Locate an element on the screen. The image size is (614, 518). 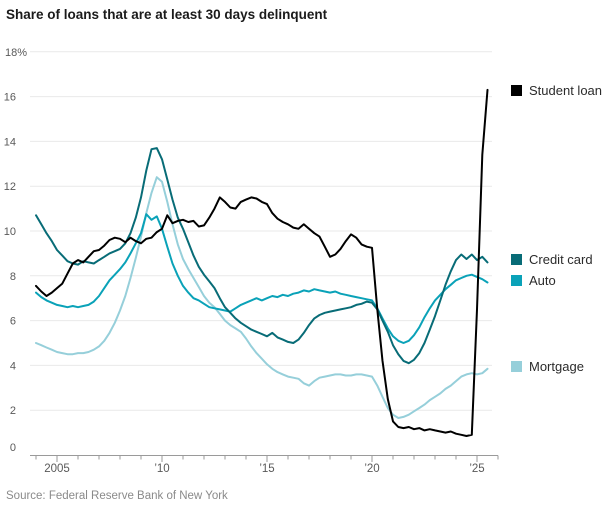
y-axis-label: 6 is located at coordinates (13, 322).